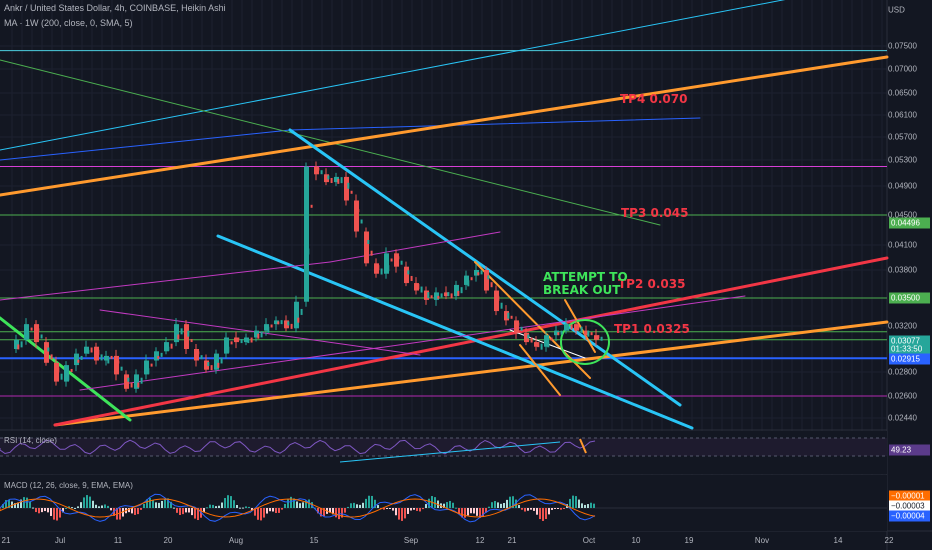 Image resolution: width=932 pixels, height=550 pixels. Describe the element at coordinates (902, 186) in the screenshot. I see `price-tick: 0.04900` at that location.